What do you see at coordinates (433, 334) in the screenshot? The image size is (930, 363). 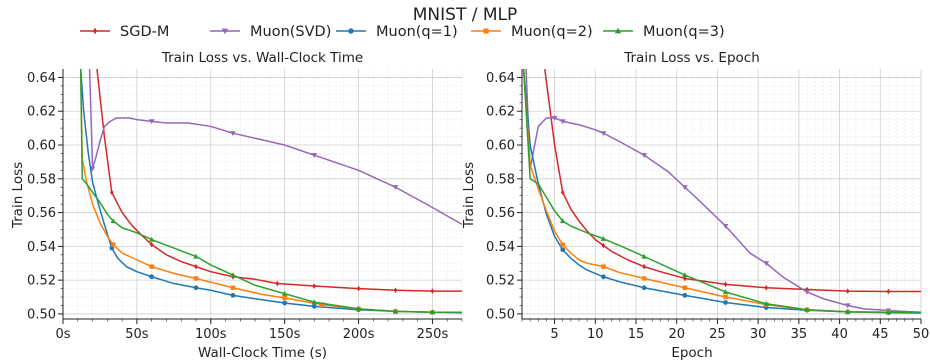 I see `x-tick-label: 250s` at bounding box center [433, 334].